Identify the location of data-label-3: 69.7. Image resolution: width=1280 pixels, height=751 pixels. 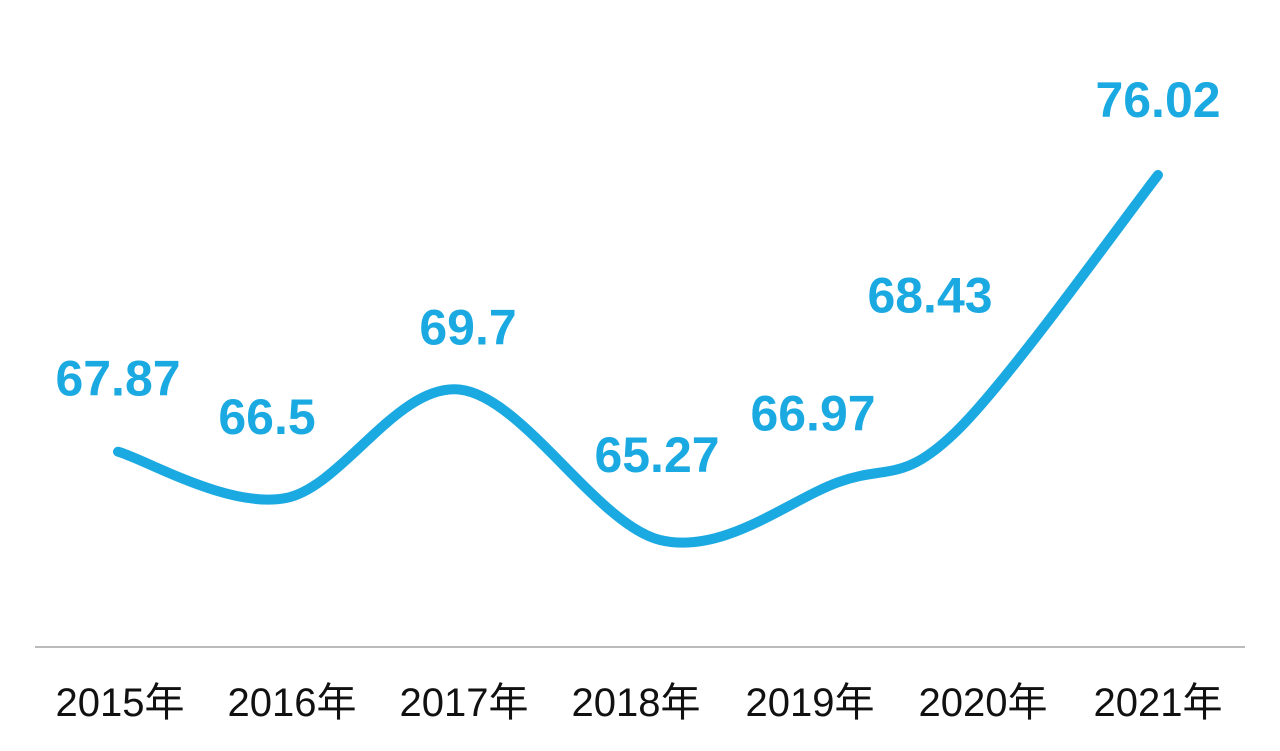
(467, 328).